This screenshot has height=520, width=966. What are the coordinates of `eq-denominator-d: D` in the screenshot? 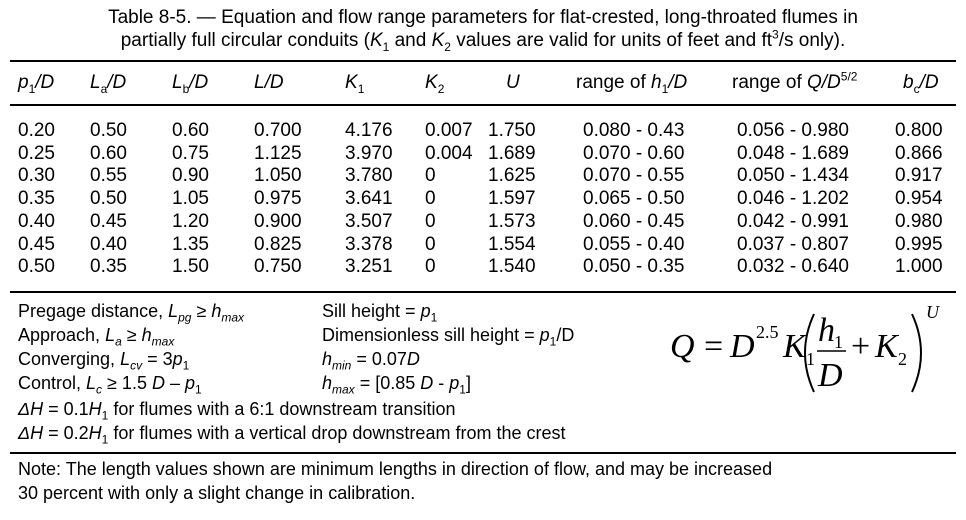 It's located at (830, 375).